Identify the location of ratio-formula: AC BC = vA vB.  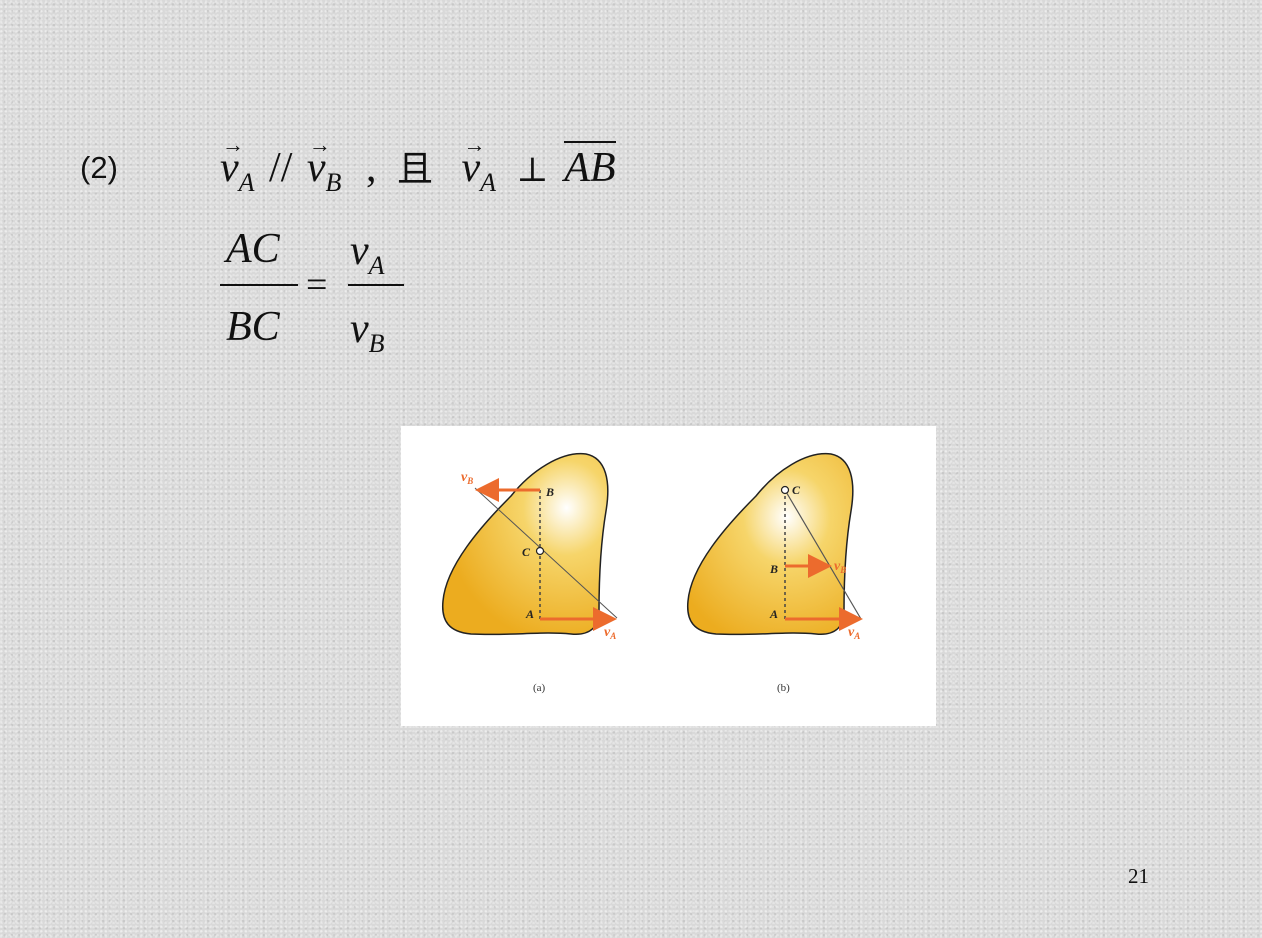
(318, 295).